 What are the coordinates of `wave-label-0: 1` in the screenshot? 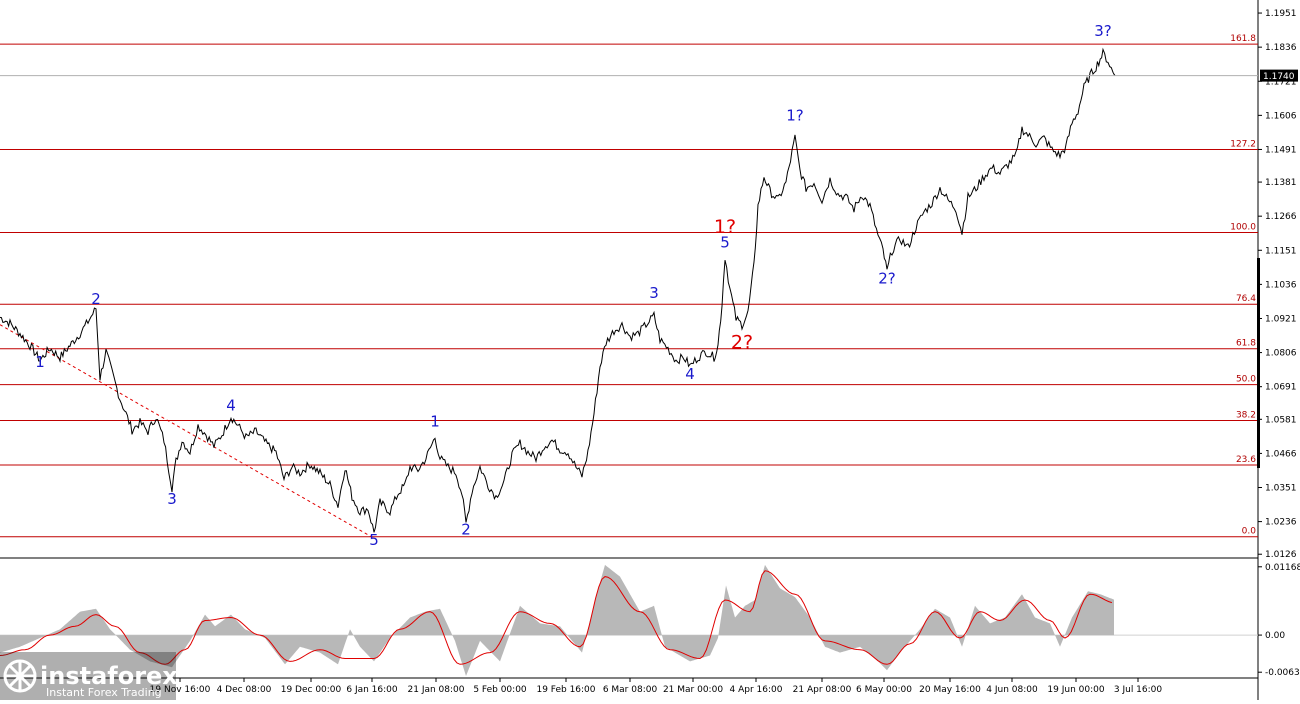 It's located at (40, 362).